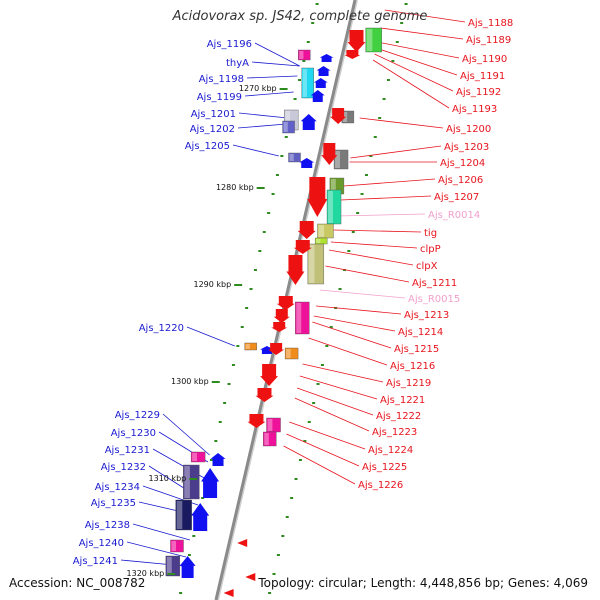 Image resolution: width=600 pixels, height=600 pixels. Describe the element at coordinates (300, 16) in the screenshot. I see `map-title: Acidovorax sp. JS42, complete genome` at that location.